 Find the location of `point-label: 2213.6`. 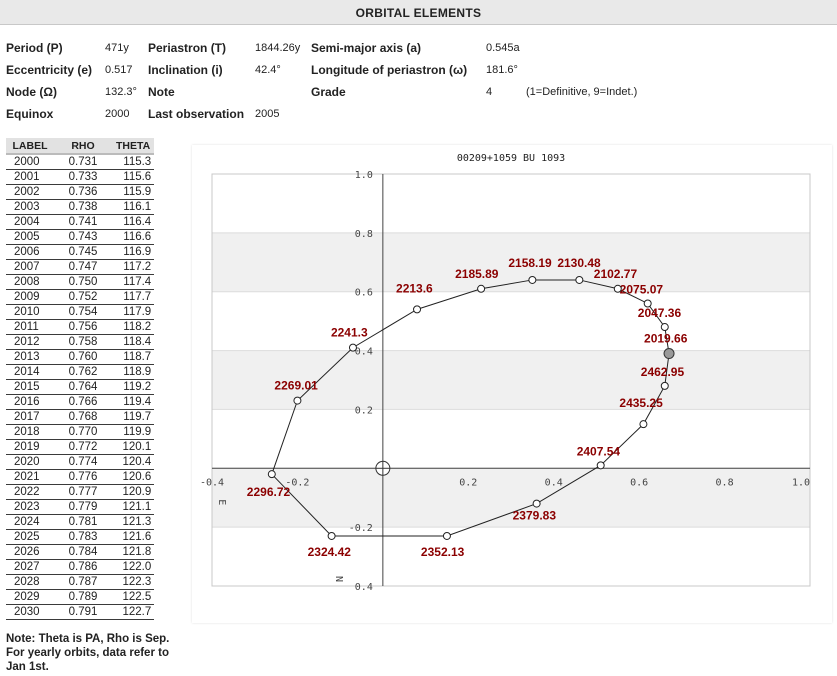

point-label: 2213.6 is located at coordinates (414, 288).